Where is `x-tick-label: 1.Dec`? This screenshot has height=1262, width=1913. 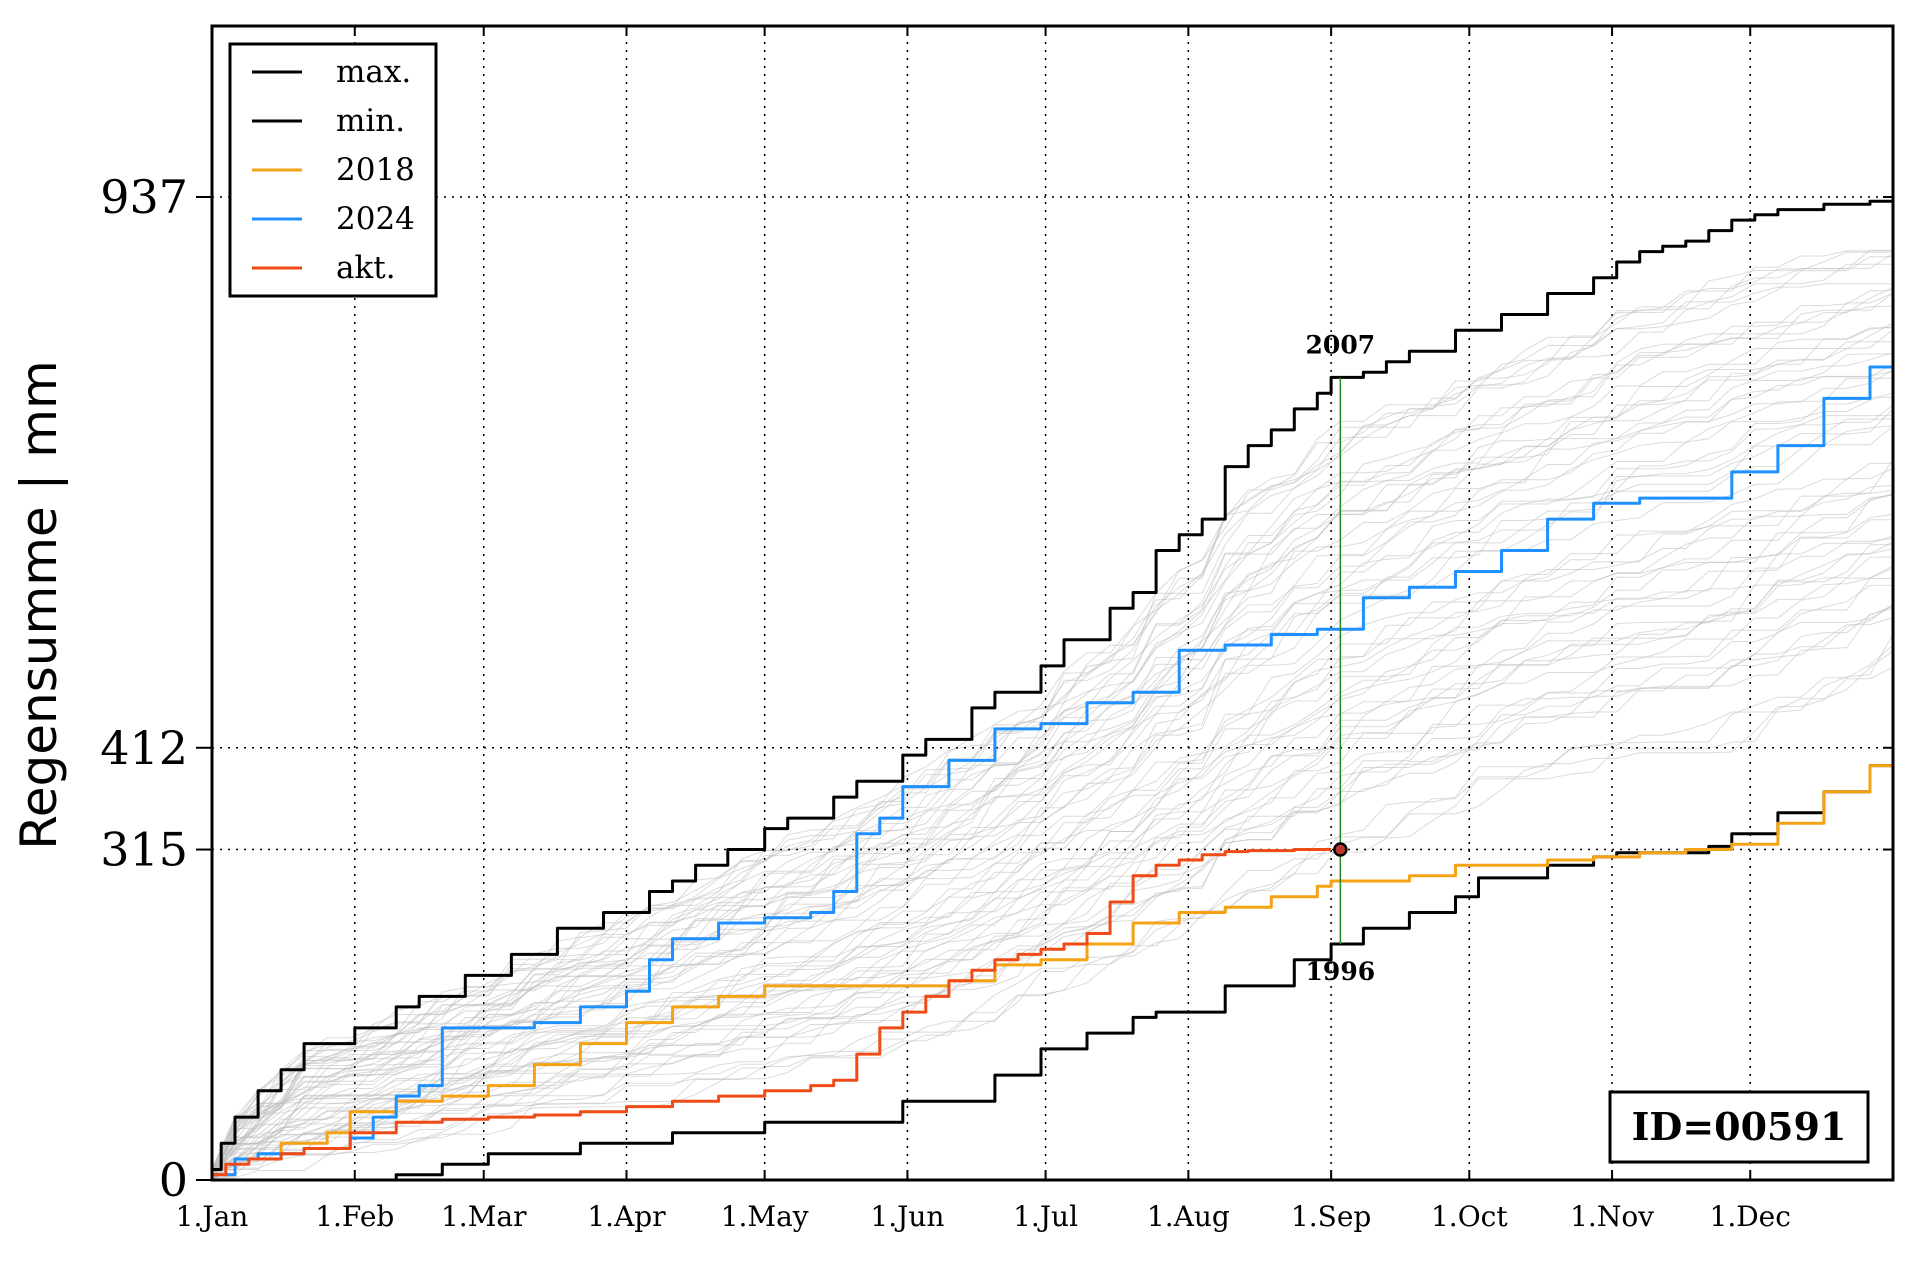 x-tick-label: 1.Dec is located at coordinates (1750, 1216).